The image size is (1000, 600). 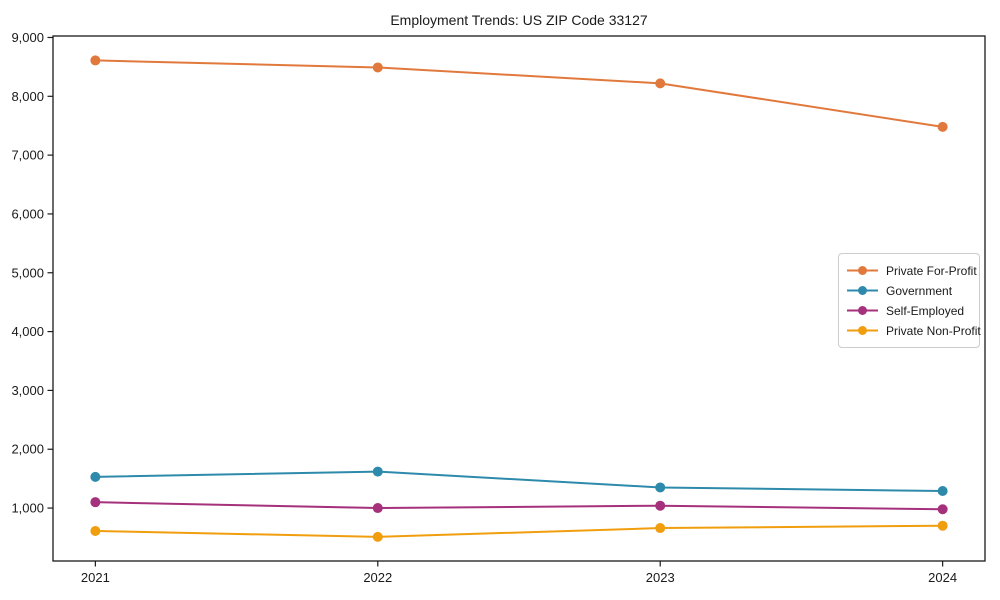 I want to click on y-tick-label: 1,000, so click(x=27, y=508).